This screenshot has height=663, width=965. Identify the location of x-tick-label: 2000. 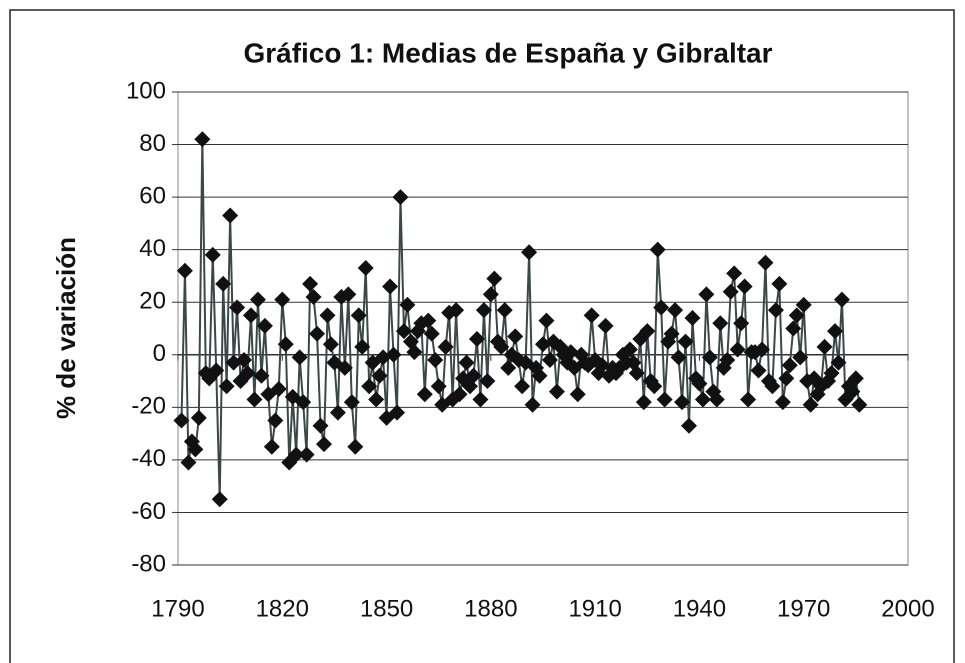
(907, 608).